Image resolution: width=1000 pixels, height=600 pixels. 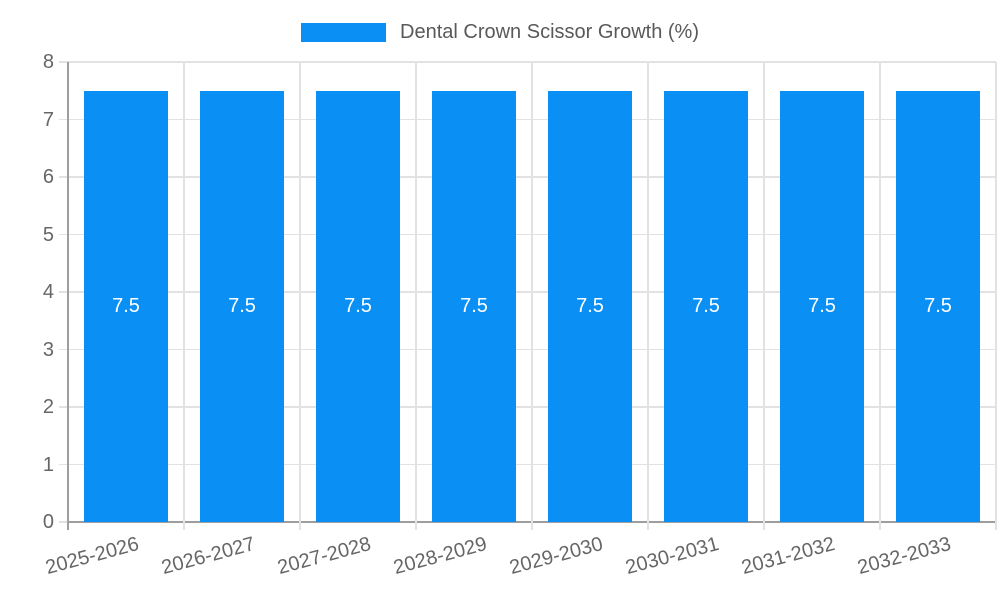 I want to click on y-tick-label: 4, so click(x=48, y=292).